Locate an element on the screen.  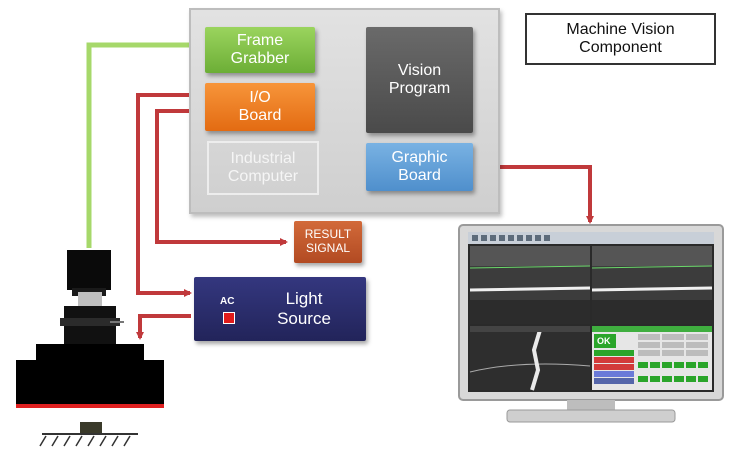
ok-indicator is located at coordinates (605, 341).